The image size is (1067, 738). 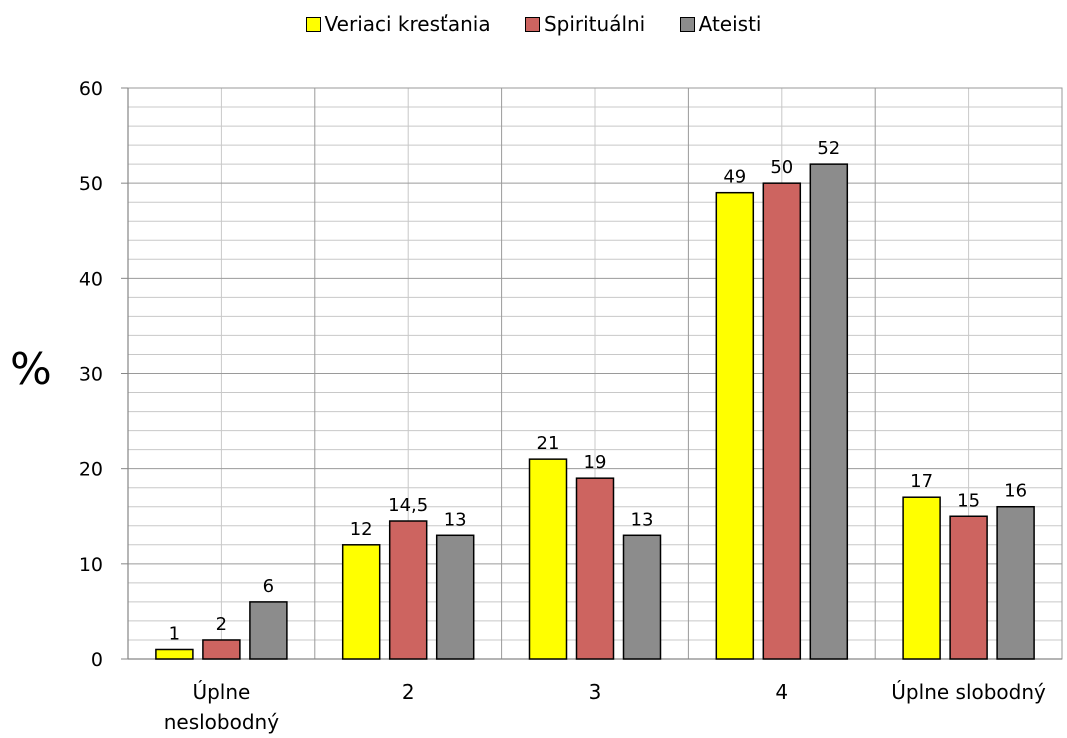 I want to click on x-tick-label: 2, so click(x=408, y=692).